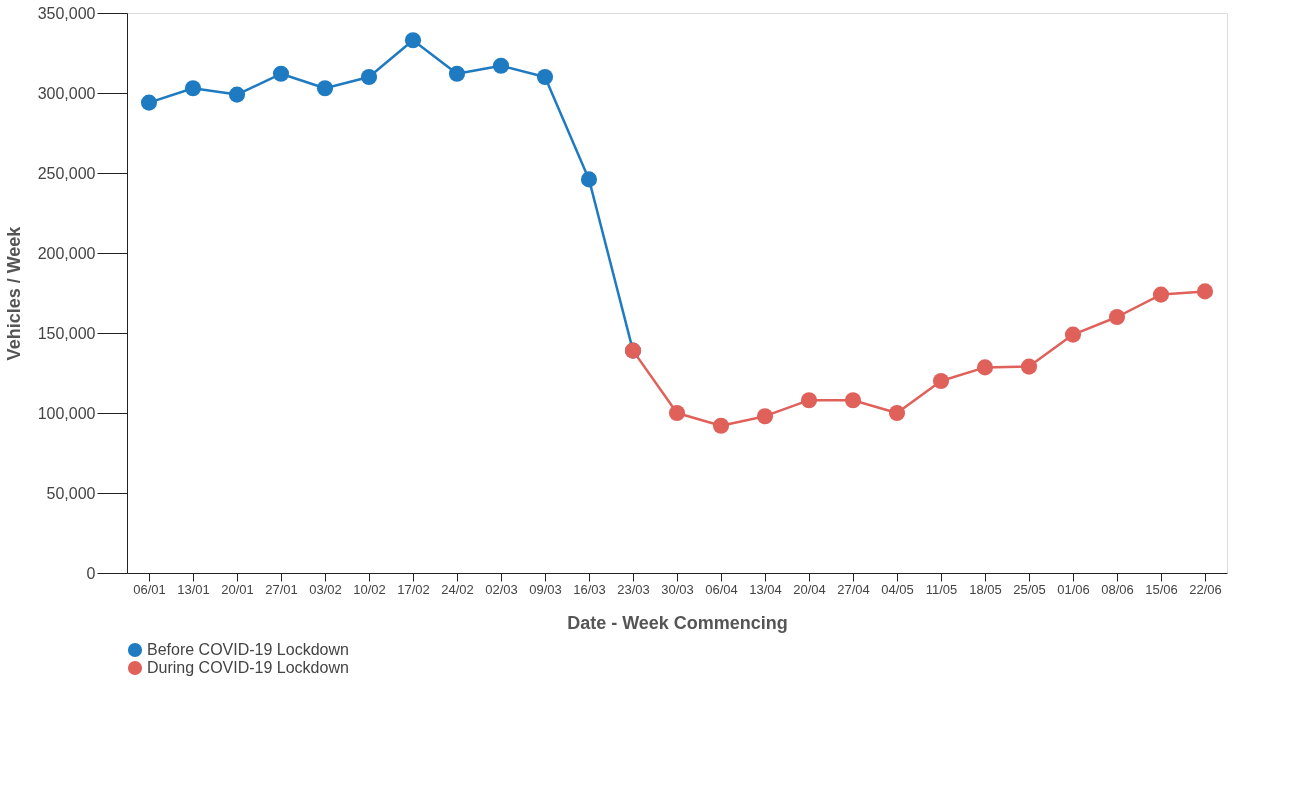 The height and width of the screenshot is (800, 1296). What do you see at coordinates (677, 589) in the screenshot?
I see `x-tick-label: 30/03` at bounding box center [677, 589].